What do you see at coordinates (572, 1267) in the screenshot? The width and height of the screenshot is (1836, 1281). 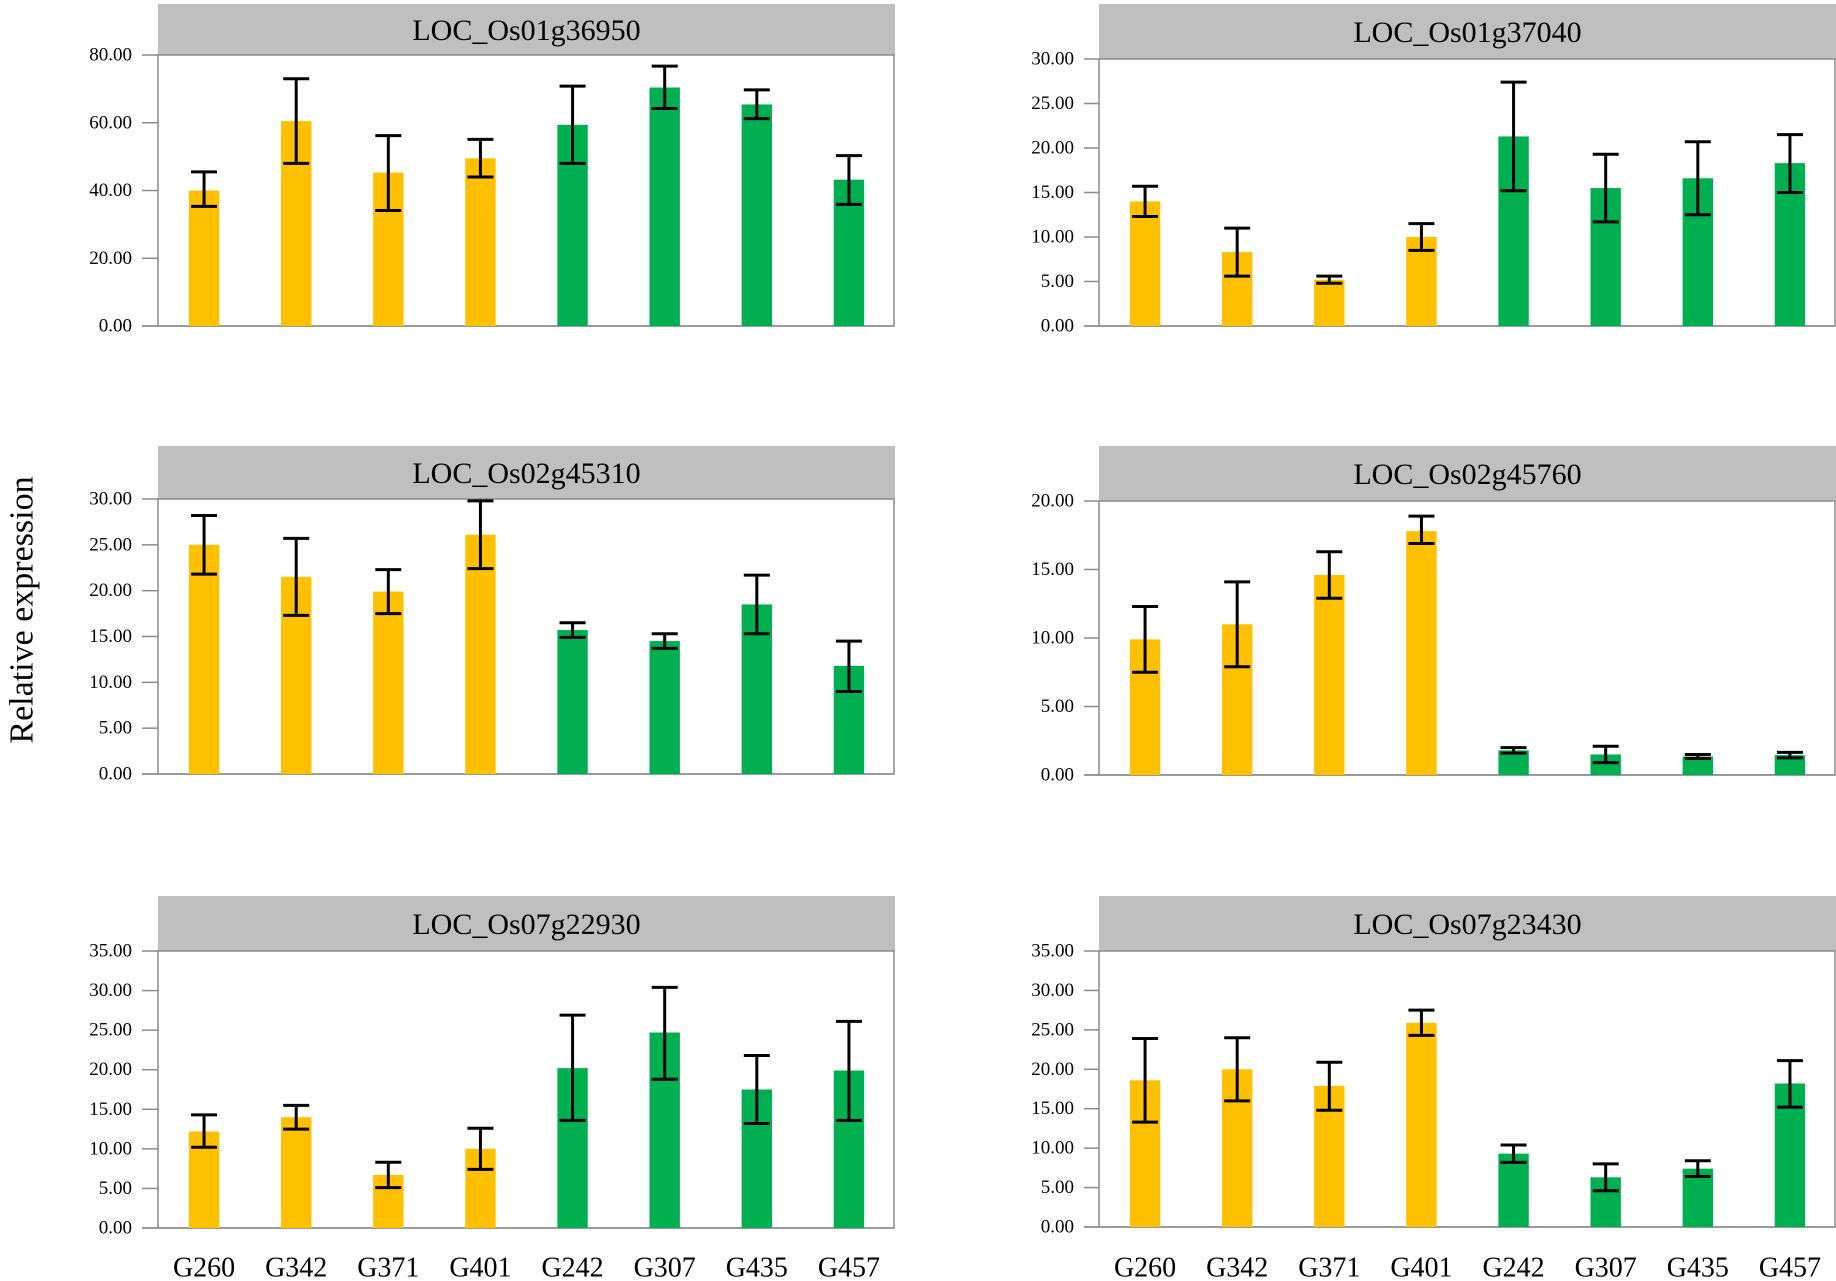 I see `category-label-g242: G242` at bounding box center [572, 1267].